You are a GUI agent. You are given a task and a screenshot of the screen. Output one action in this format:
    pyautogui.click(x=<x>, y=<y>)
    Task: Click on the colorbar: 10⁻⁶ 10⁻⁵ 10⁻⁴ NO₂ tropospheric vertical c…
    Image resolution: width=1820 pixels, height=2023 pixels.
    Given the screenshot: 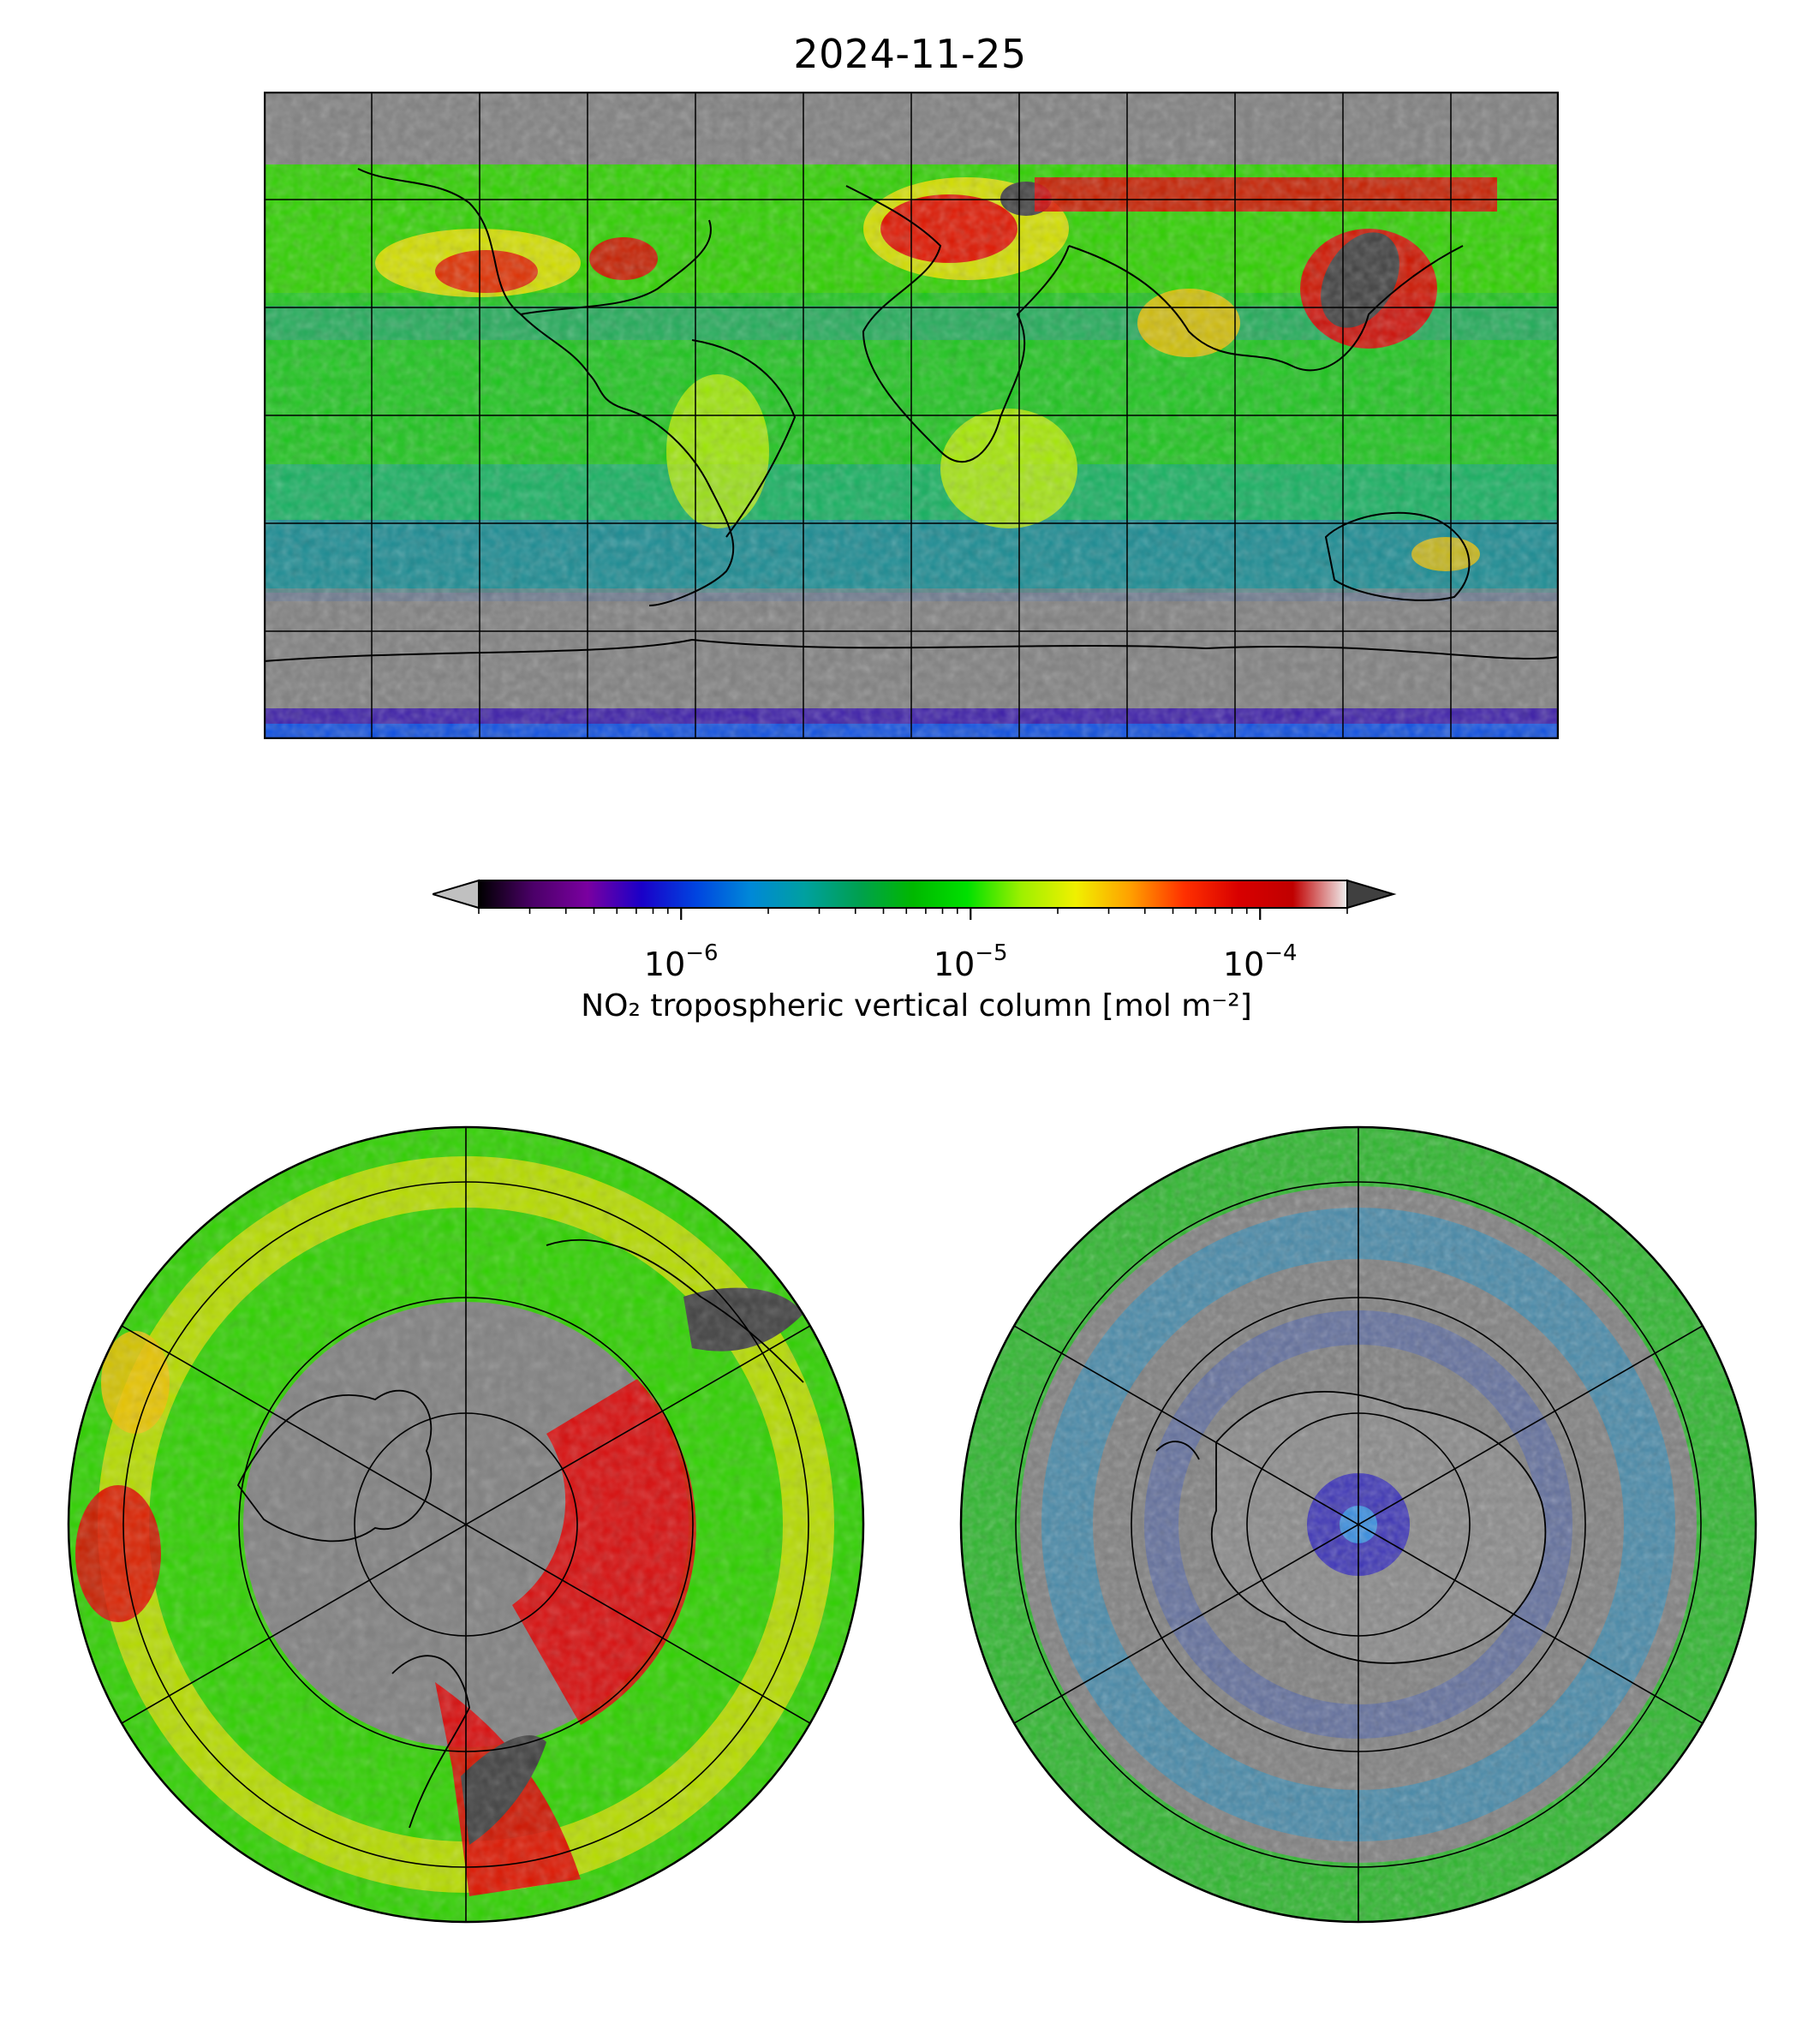 What is the action you would take?
    pyautogui.click(x=915, y=957)
    